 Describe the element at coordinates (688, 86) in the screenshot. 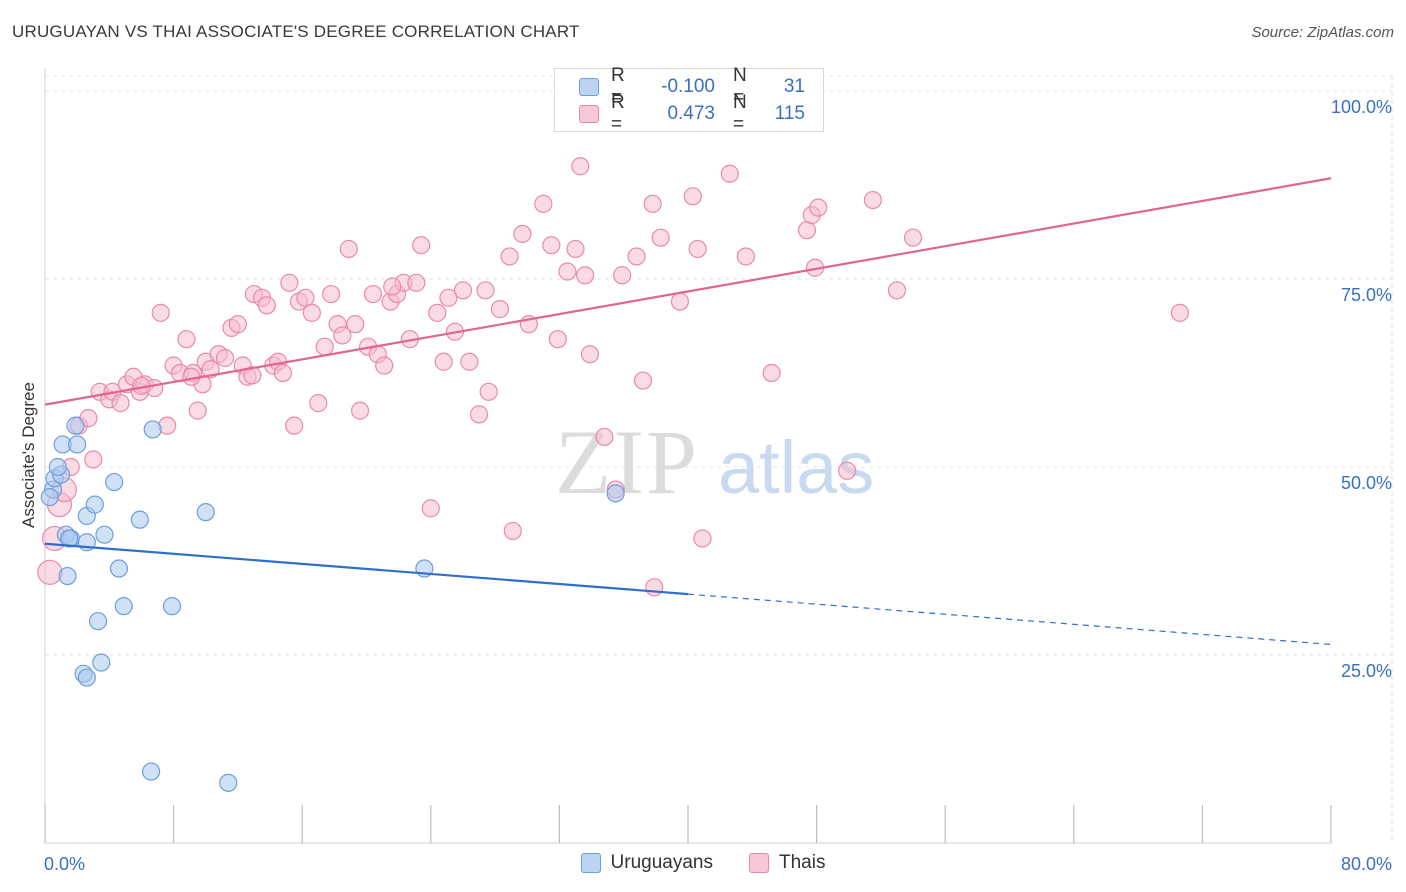

I see `legend-r-value: -0.100` at that location.